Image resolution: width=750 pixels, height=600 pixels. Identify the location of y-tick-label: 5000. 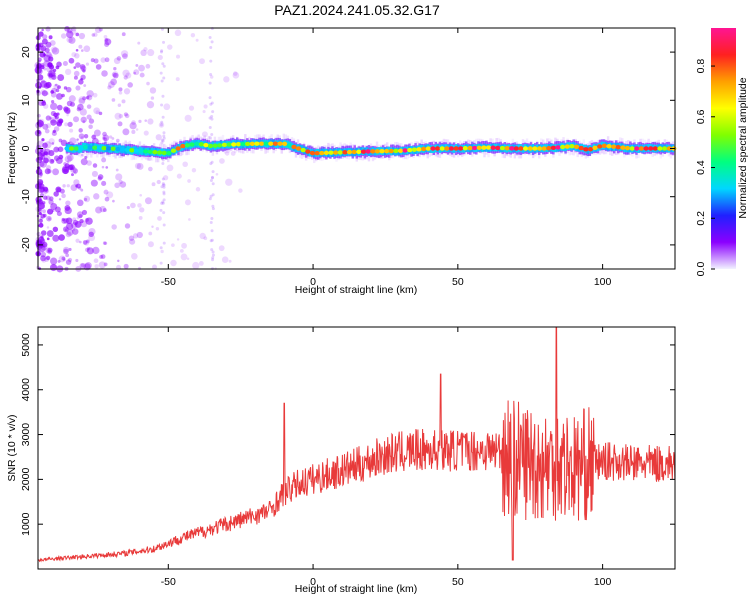
(26, 345).